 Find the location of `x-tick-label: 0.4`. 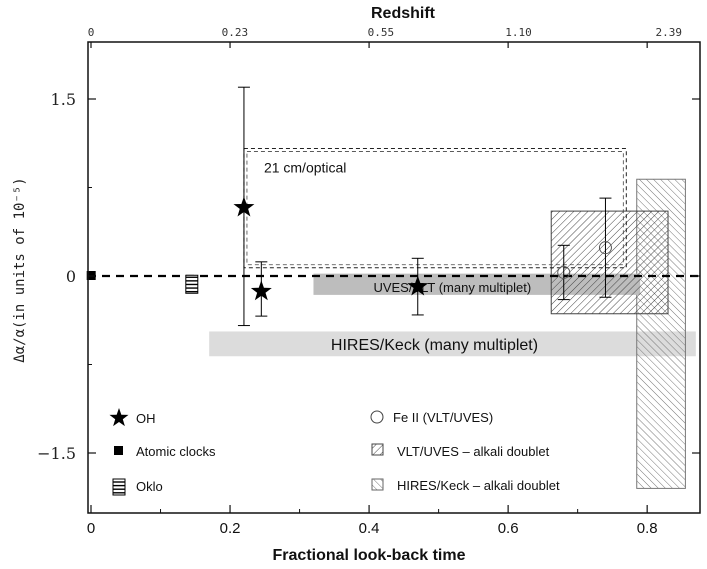

x-tick-label: 0.4 is located at coordinates (369, 528).